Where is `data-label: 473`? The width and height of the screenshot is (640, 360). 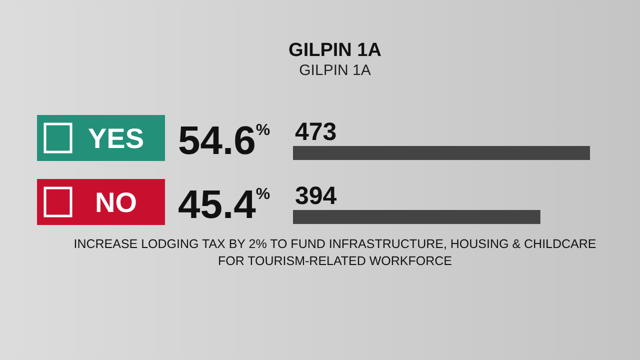 data-label: 473 is located at coordinates (316, 132).